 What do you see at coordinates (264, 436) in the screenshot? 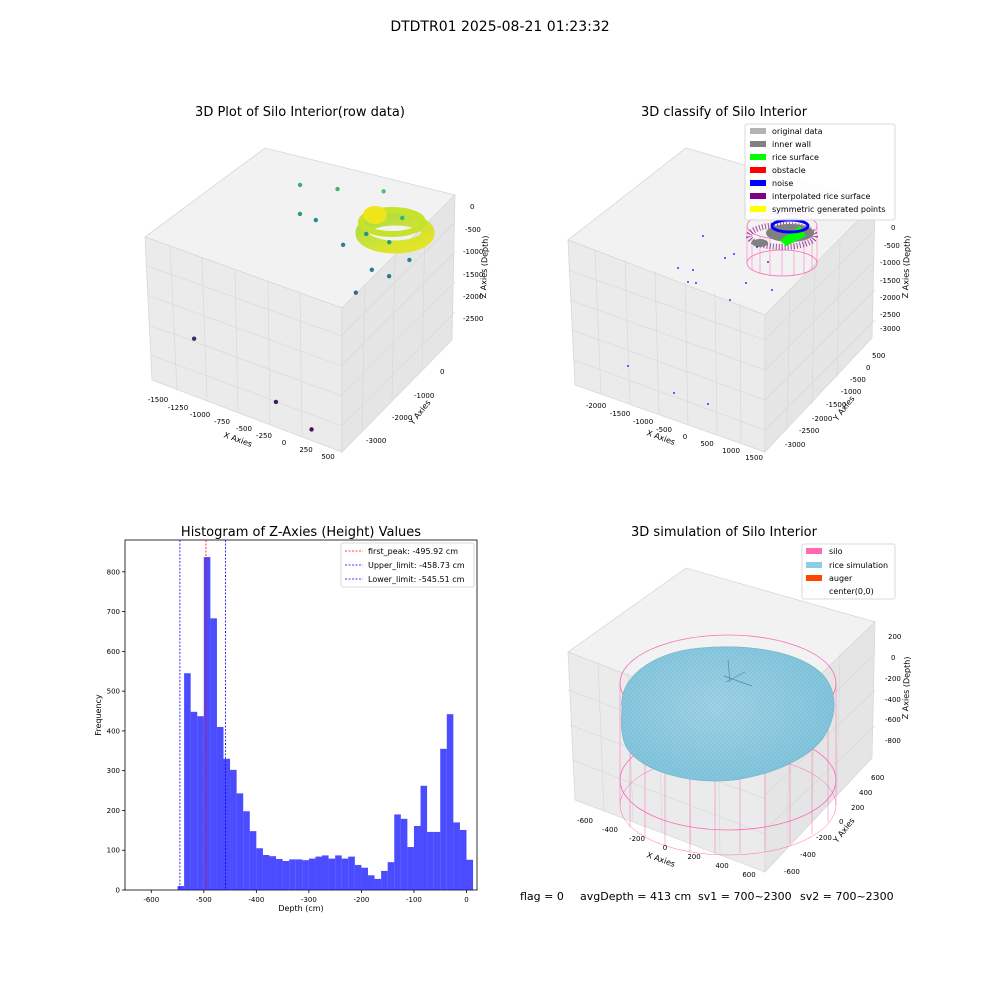
I see `raw-3d-x-tick: -250` at bounding box center [264, 436].